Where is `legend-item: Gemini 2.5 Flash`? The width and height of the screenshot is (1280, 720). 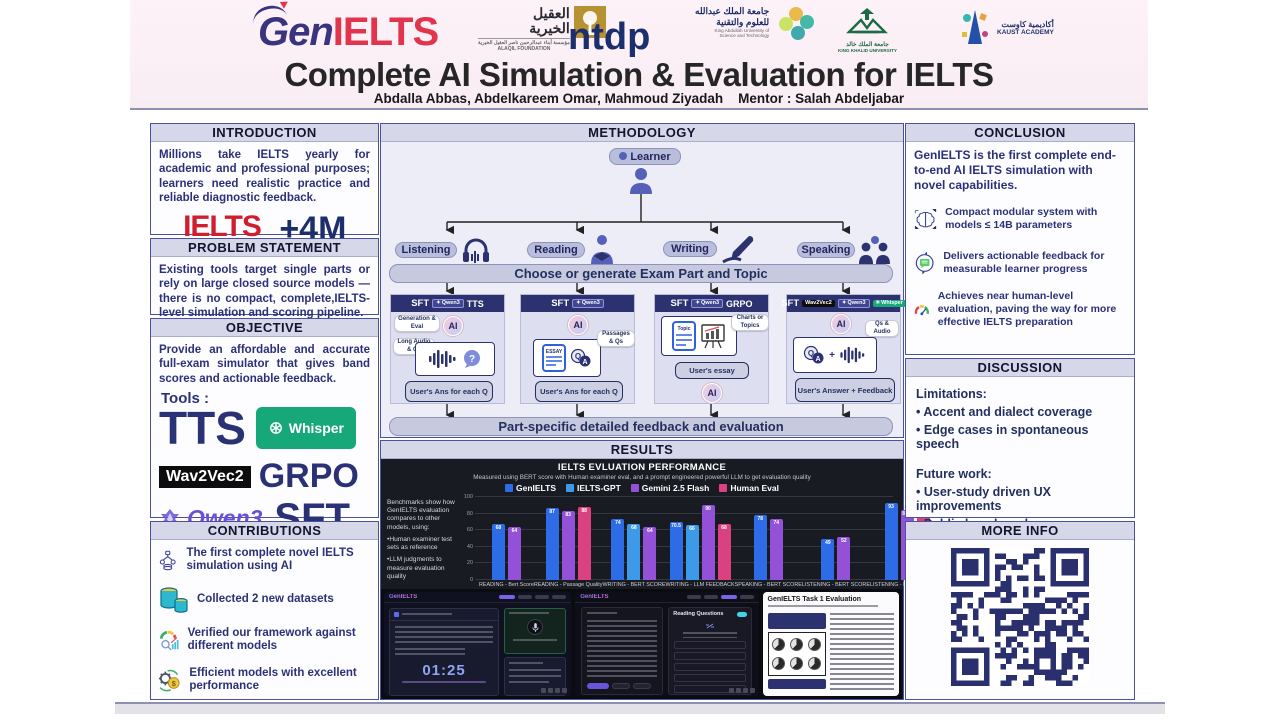
legend-item: Gemini 2.5 Flash is located at coordinates (669, 488).